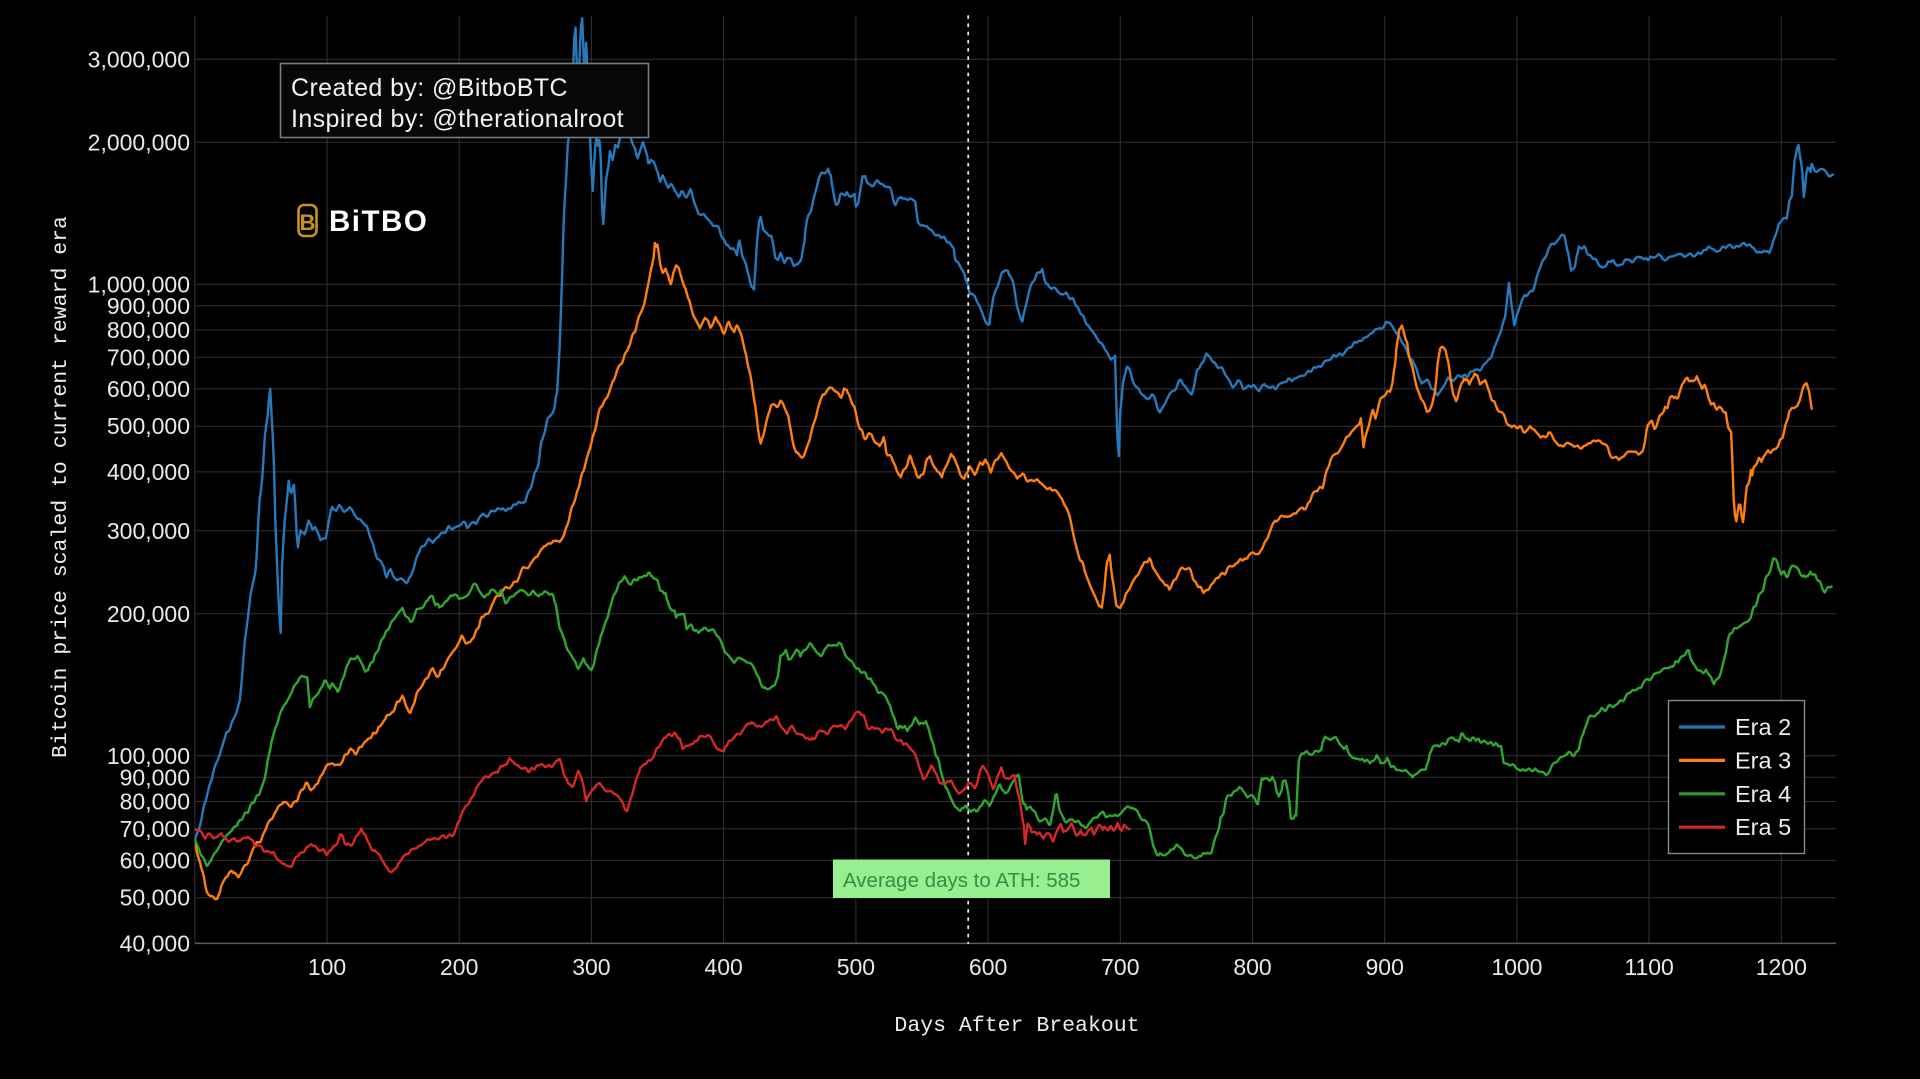 The image size is (1920, 1079). I want to click on svg-text: 40,000, so click(155, 943).